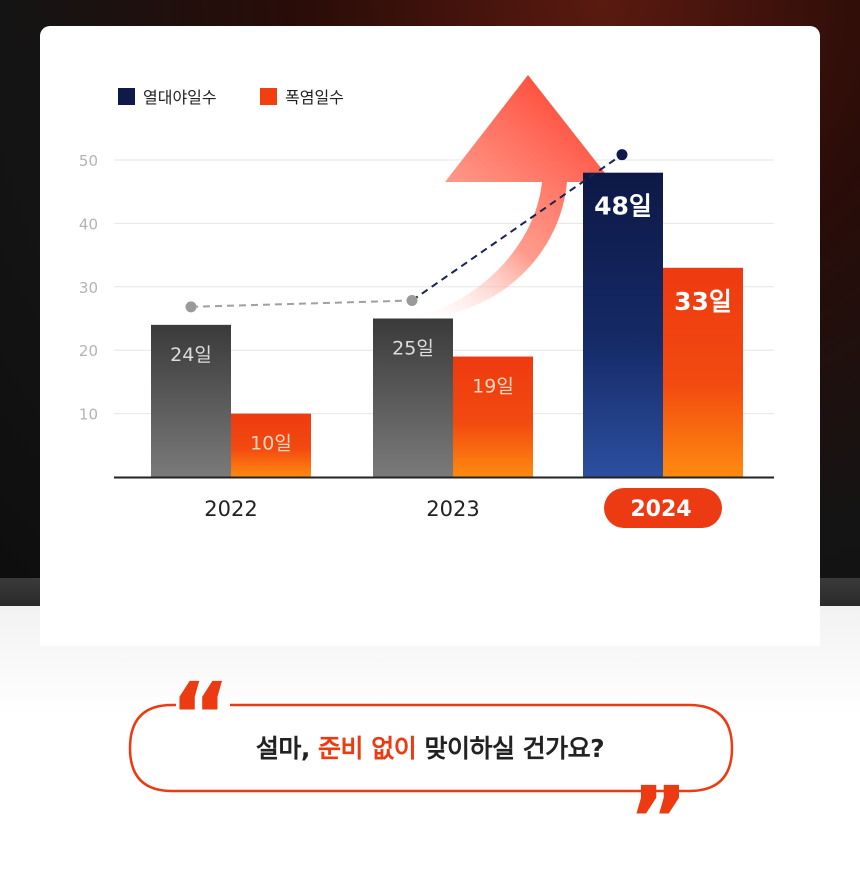  What do you see at coordinates (493, 387) in the screenshot?
I see `bar-value-label: 19일` at bounding box center [493, 387].